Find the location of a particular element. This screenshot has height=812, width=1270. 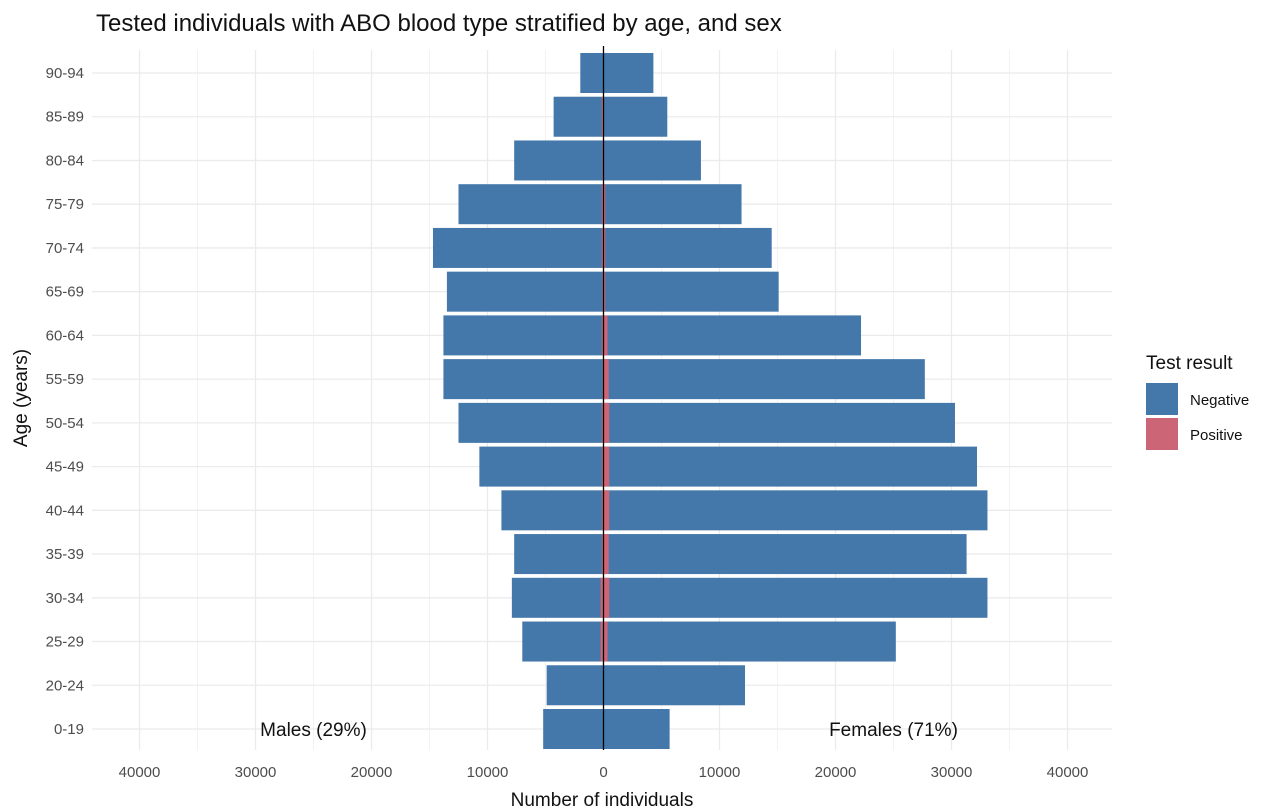

legend-key-negative is located at coordinates (1162, 399).